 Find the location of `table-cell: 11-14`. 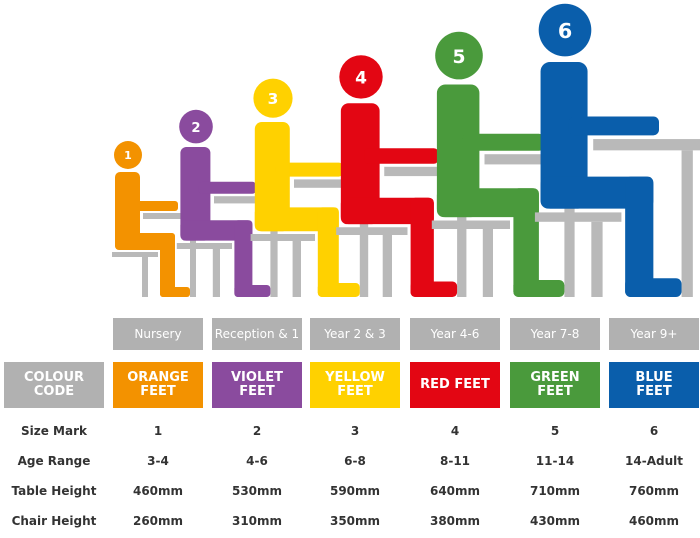

table-cell: 11-14 is located at coordinates (555, 461).